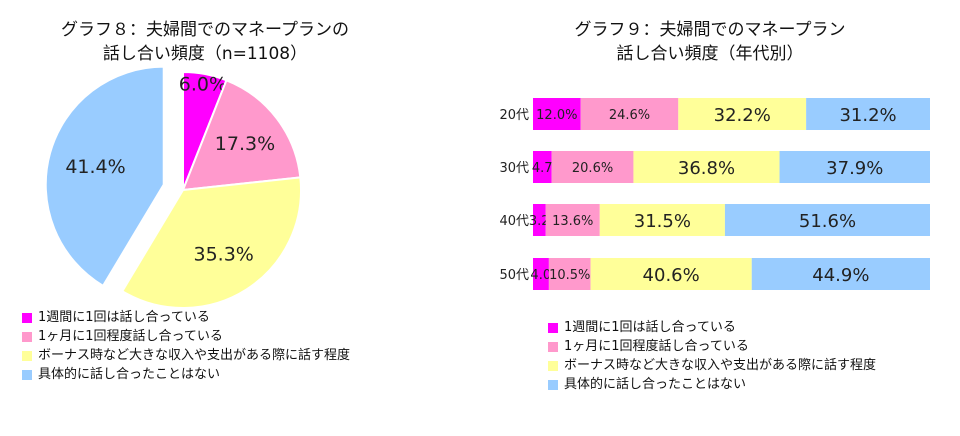 The height and width of the screenshot is (436, 960). I want to click on pie-label-none: 41.4%, so click(95, 167).